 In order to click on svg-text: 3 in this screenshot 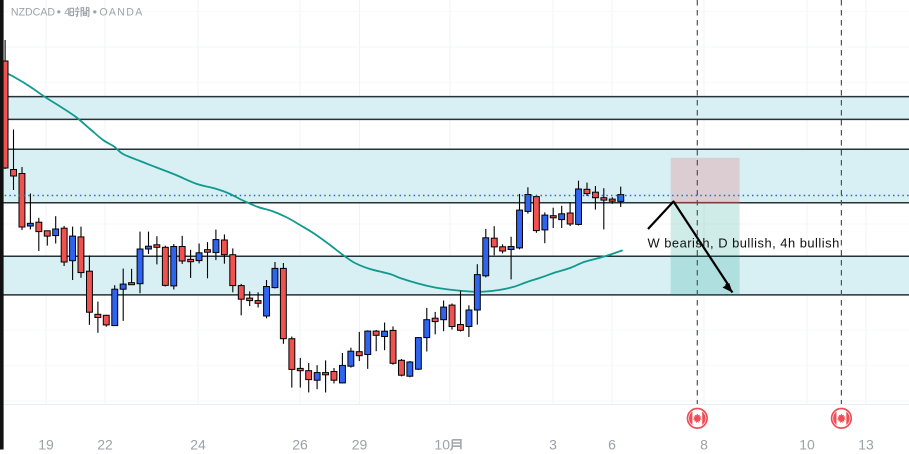, I will do `click(553, 445)`.